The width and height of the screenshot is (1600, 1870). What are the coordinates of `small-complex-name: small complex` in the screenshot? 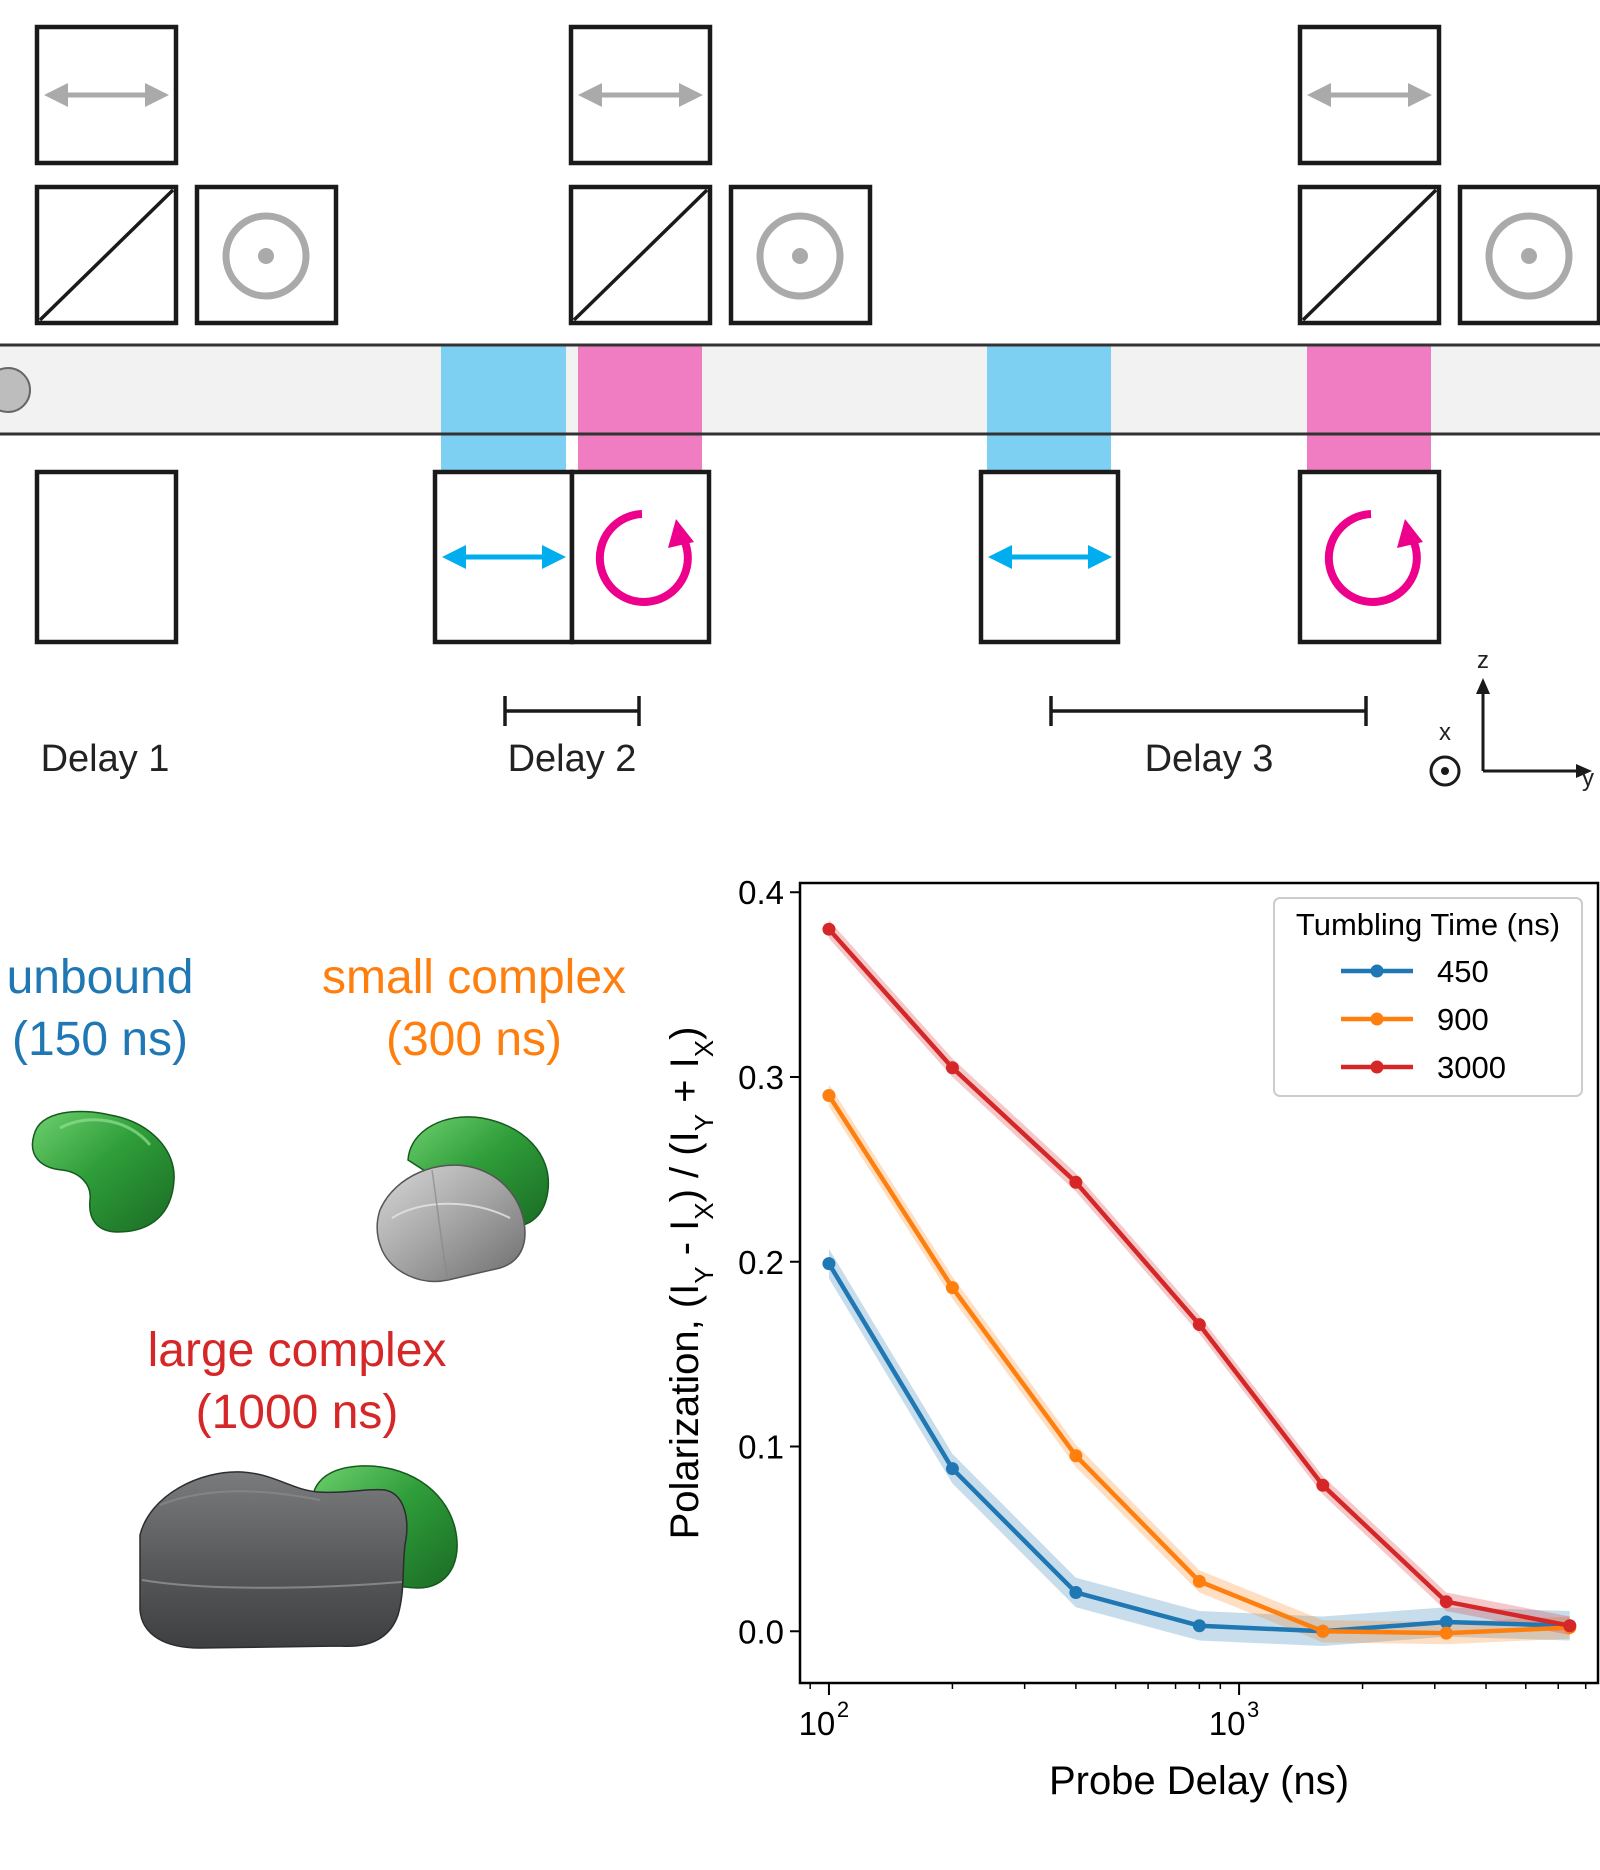 It's located at (474, 977).